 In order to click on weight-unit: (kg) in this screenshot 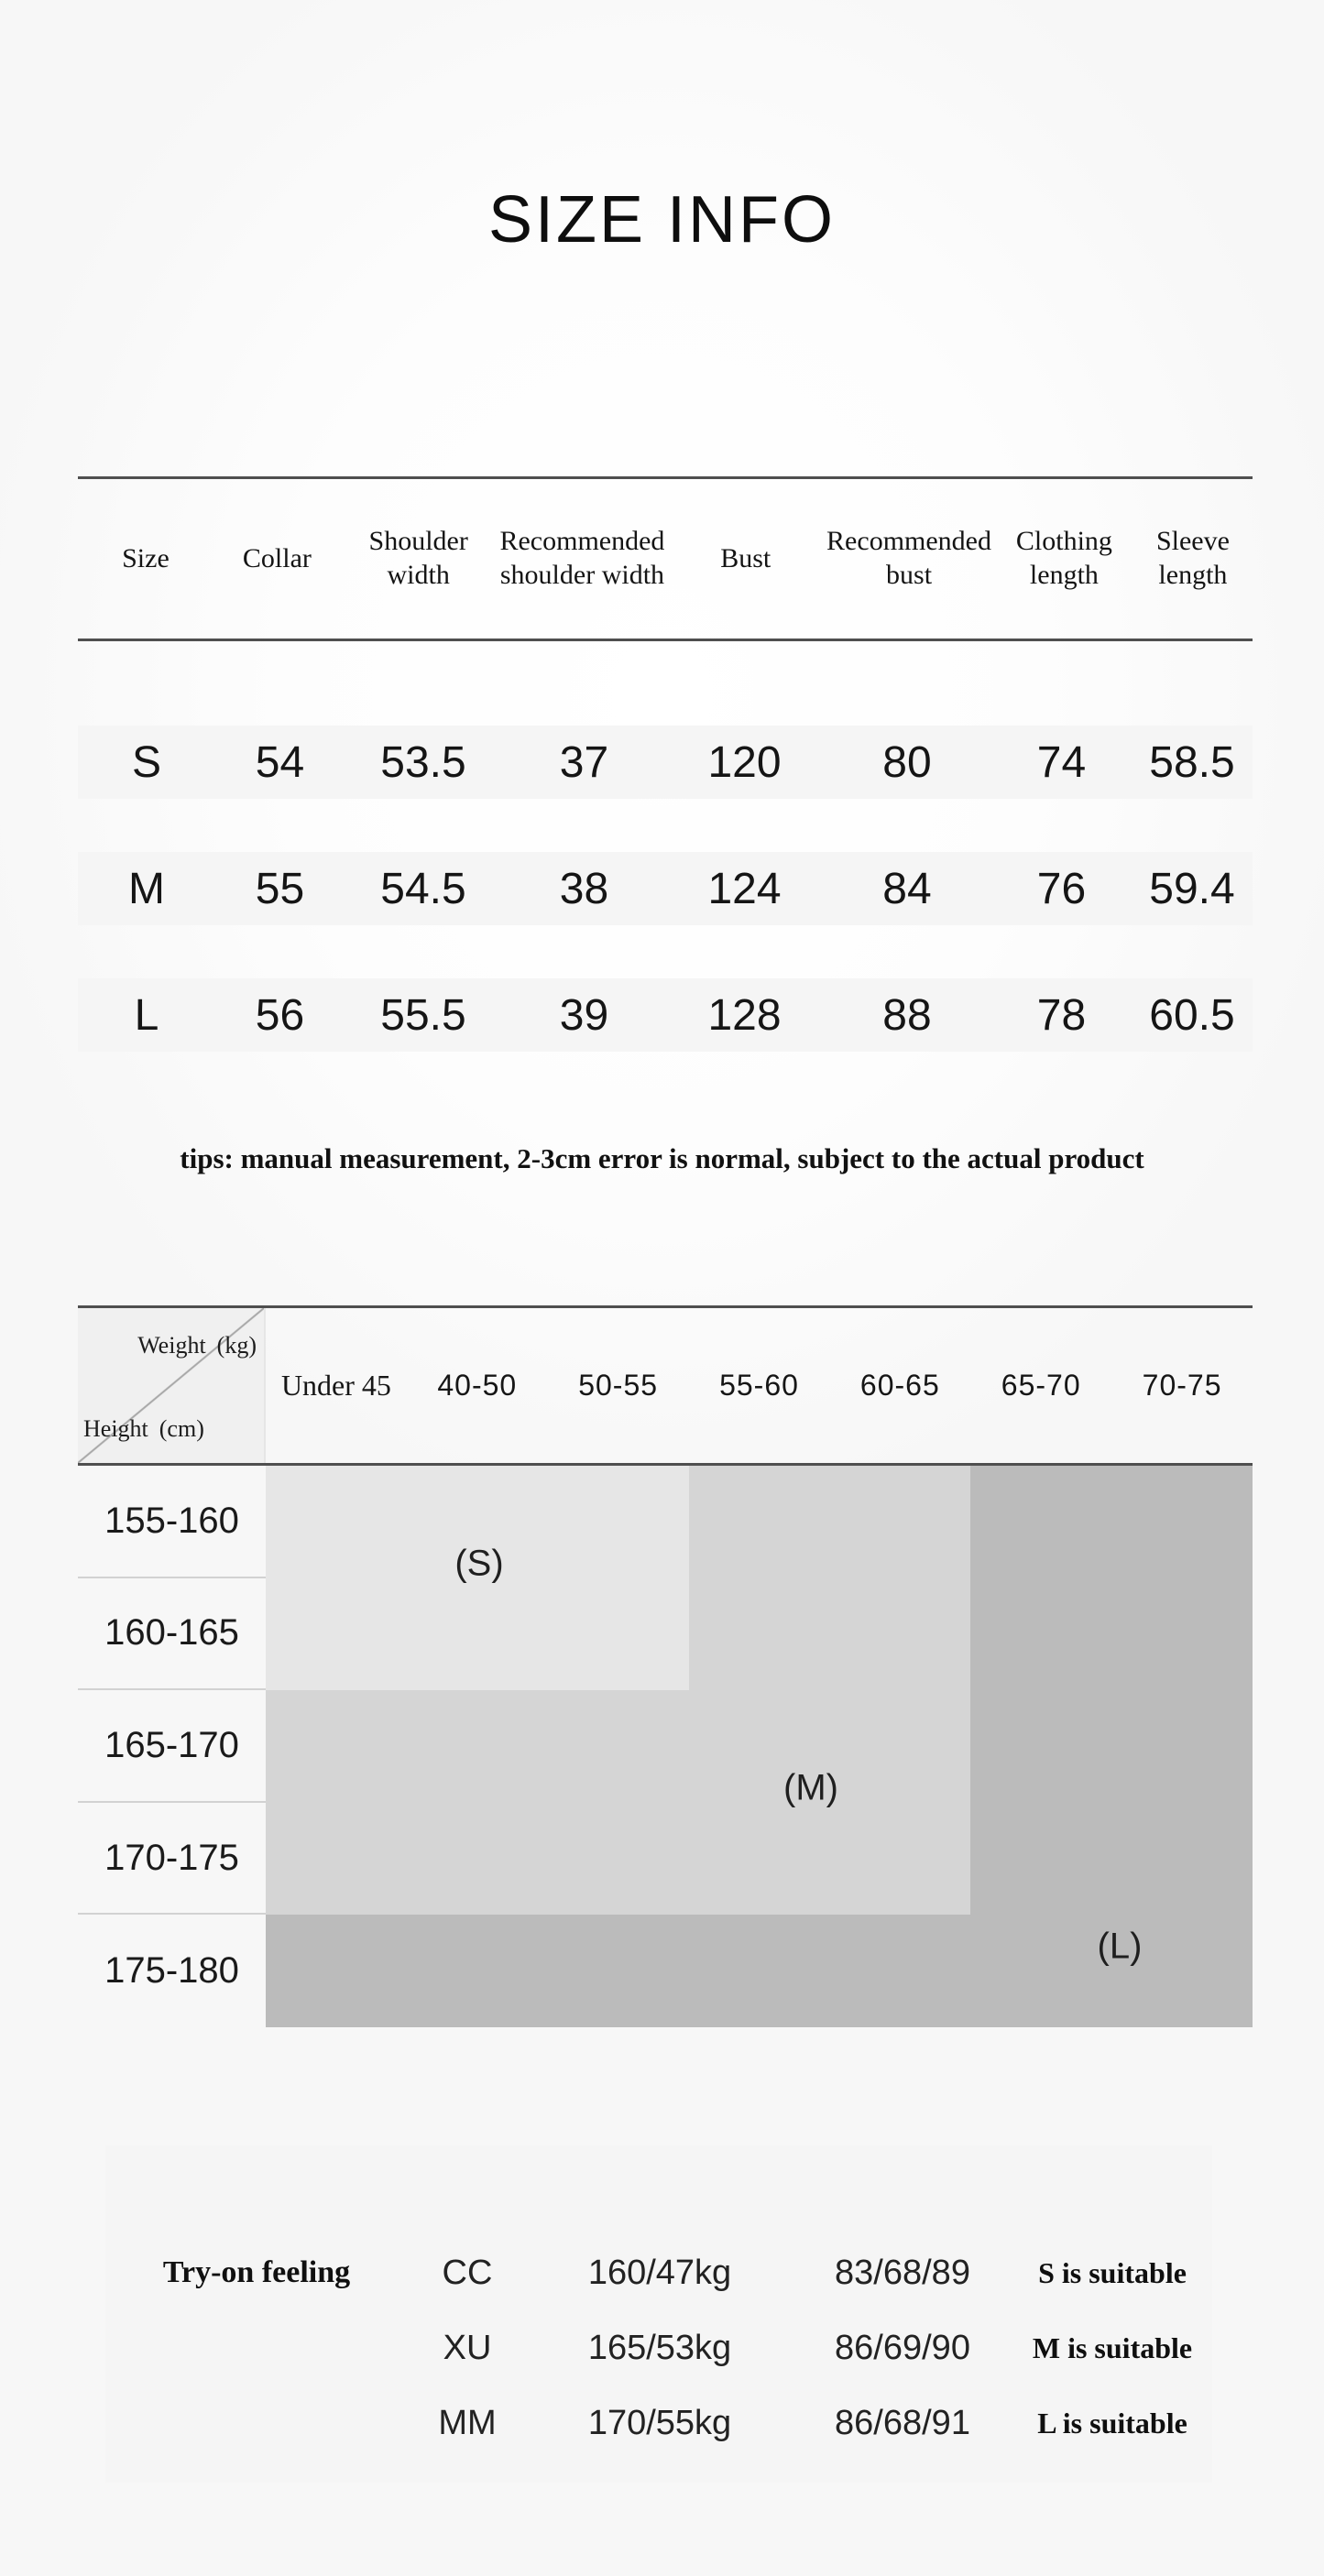, I will do `click(236, 1346)`.